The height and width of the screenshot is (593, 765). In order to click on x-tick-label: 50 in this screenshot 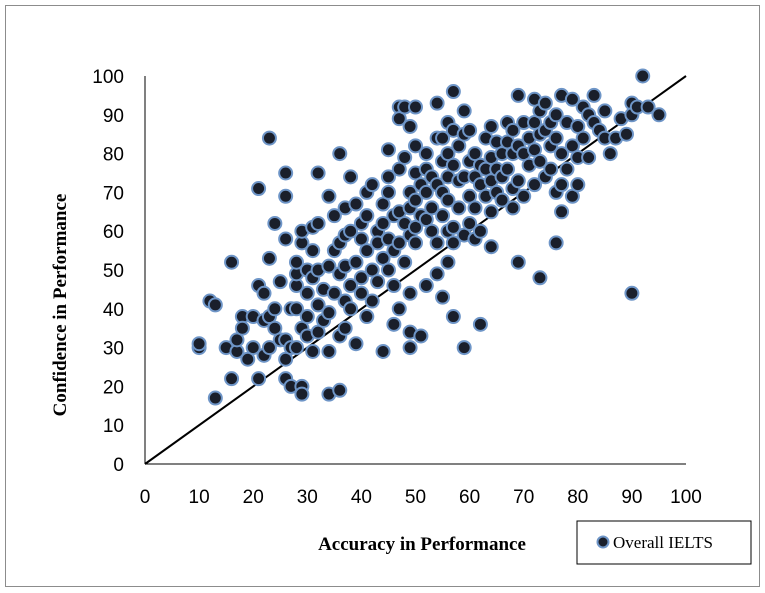, I will do `click(415, 497)`.